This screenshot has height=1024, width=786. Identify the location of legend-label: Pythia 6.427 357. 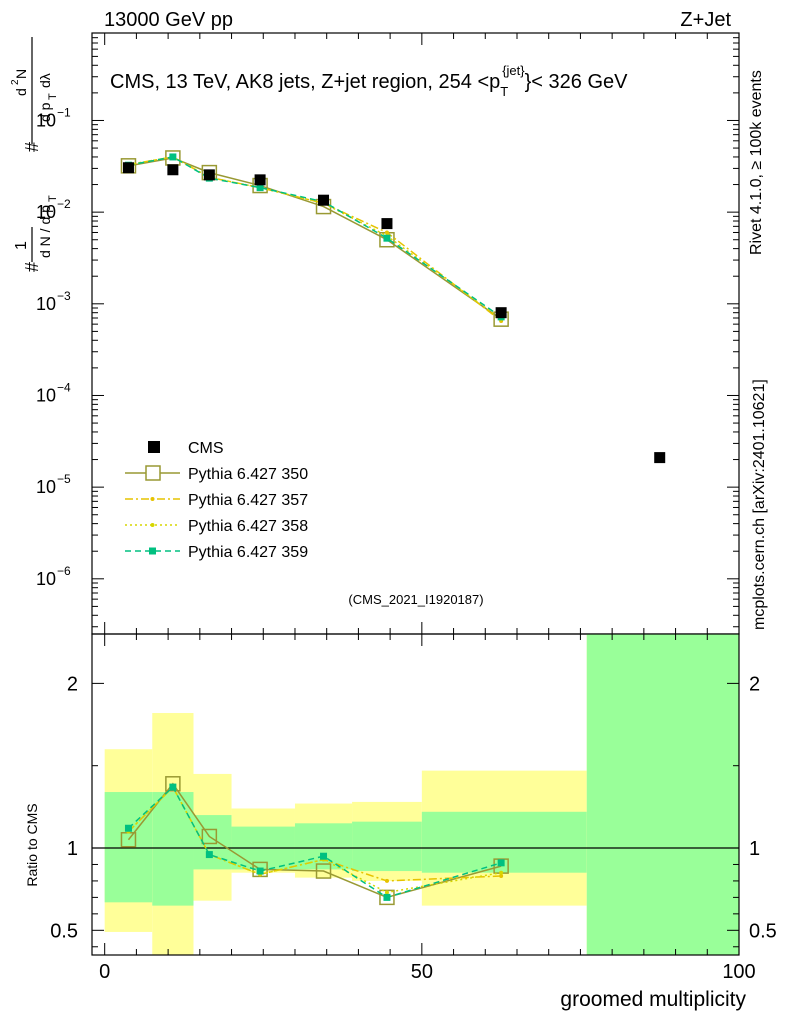
(248, 500).